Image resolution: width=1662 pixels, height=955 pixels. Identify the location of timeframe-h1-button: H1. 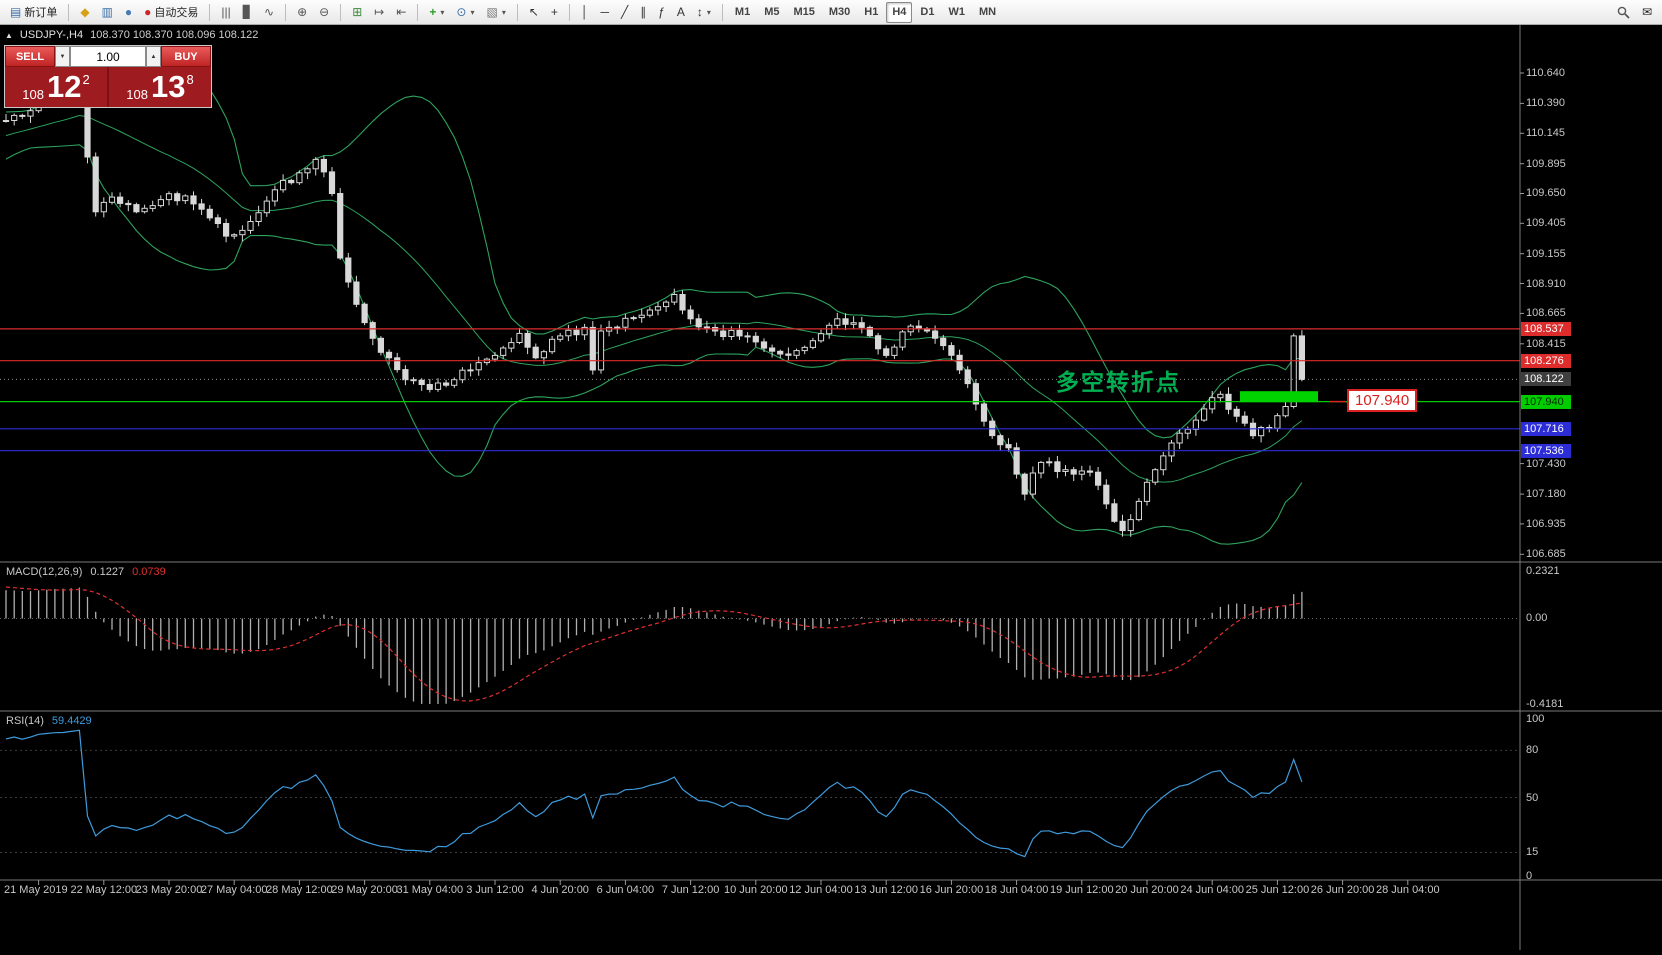
(871, 12).